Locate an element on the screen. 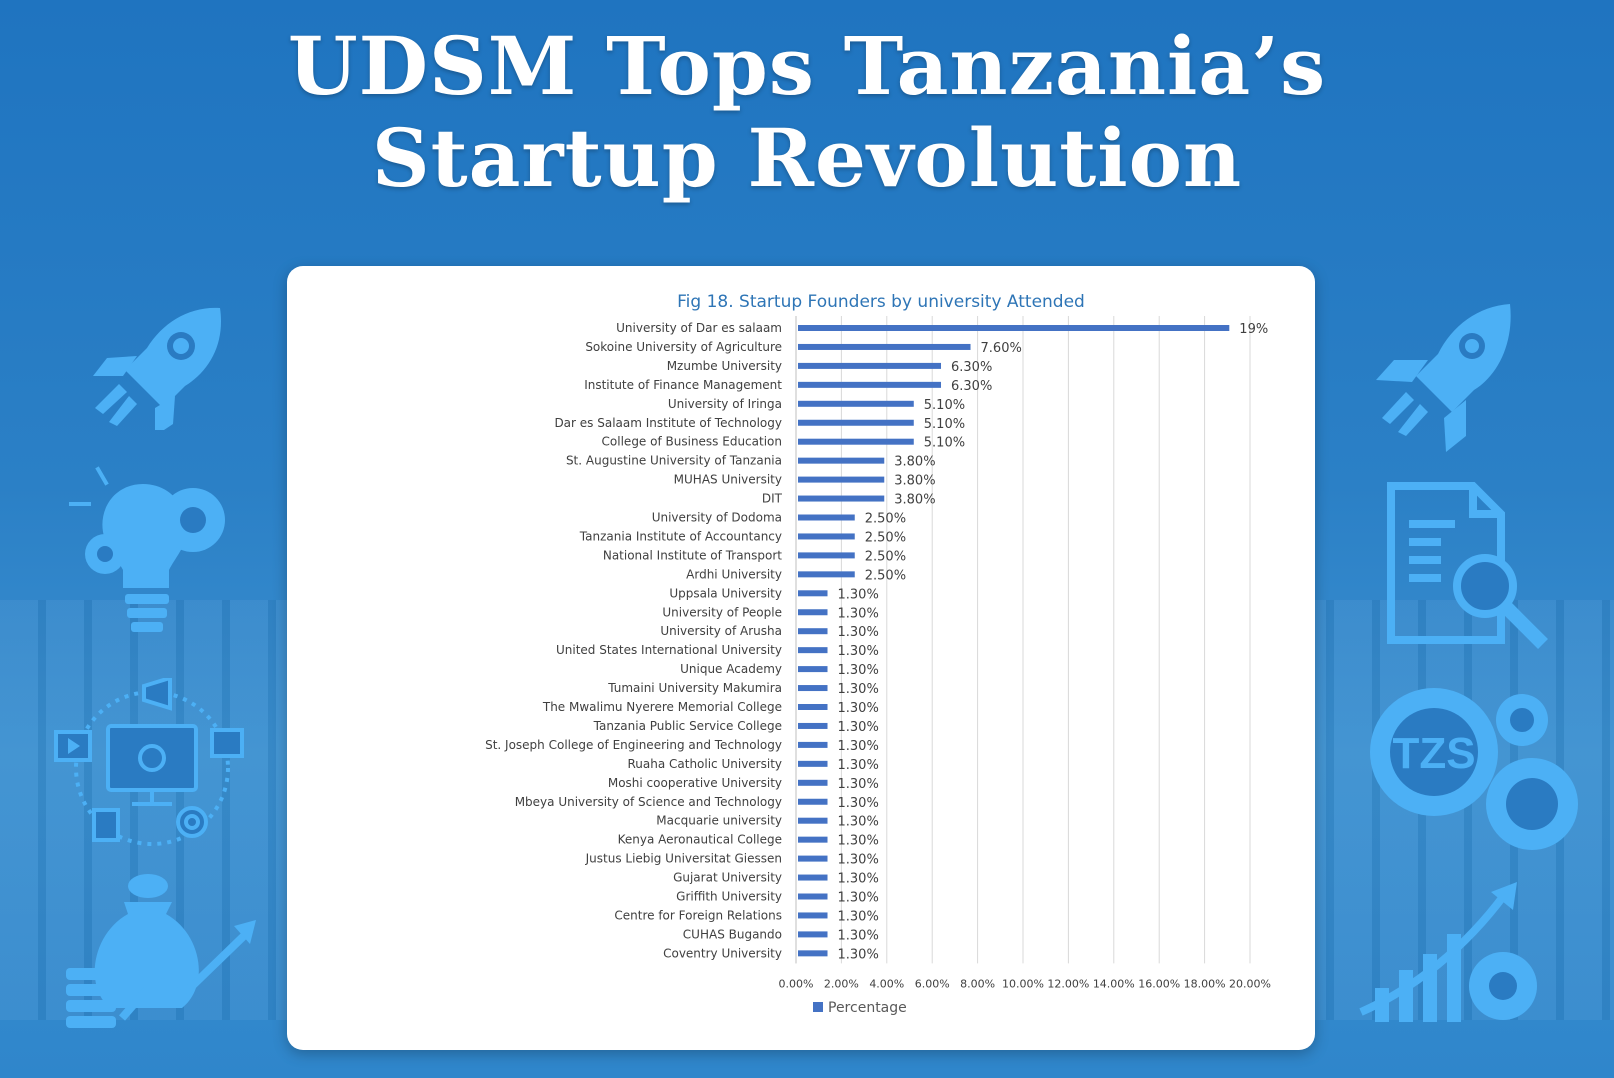 The image size is (1614, 1078). category-label: Macquarie university is located at coordinates (719, 821).